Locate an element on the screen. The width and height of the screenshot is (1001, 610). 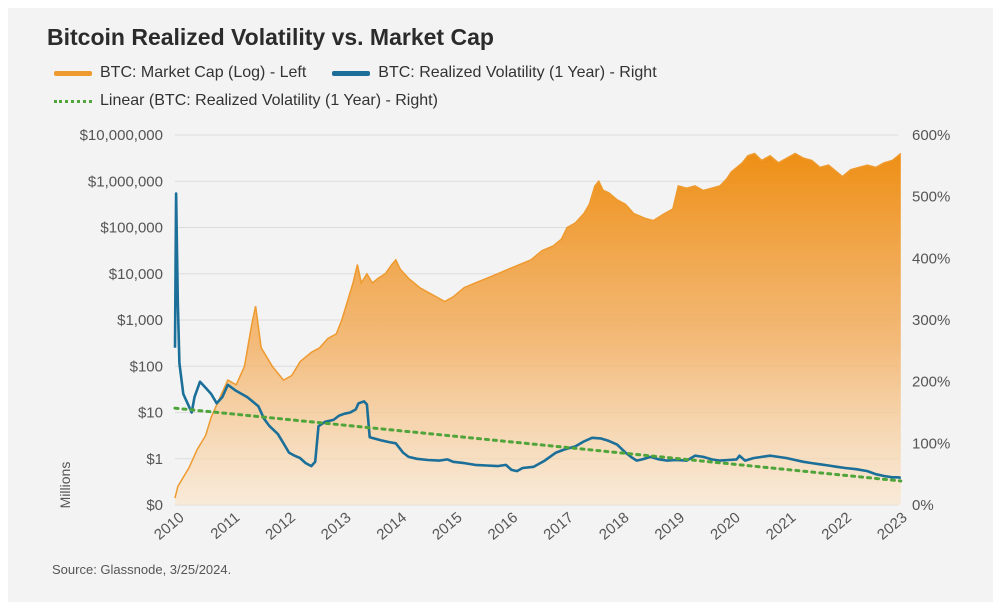
linear-trend-line is located at coordinates (538, 444).